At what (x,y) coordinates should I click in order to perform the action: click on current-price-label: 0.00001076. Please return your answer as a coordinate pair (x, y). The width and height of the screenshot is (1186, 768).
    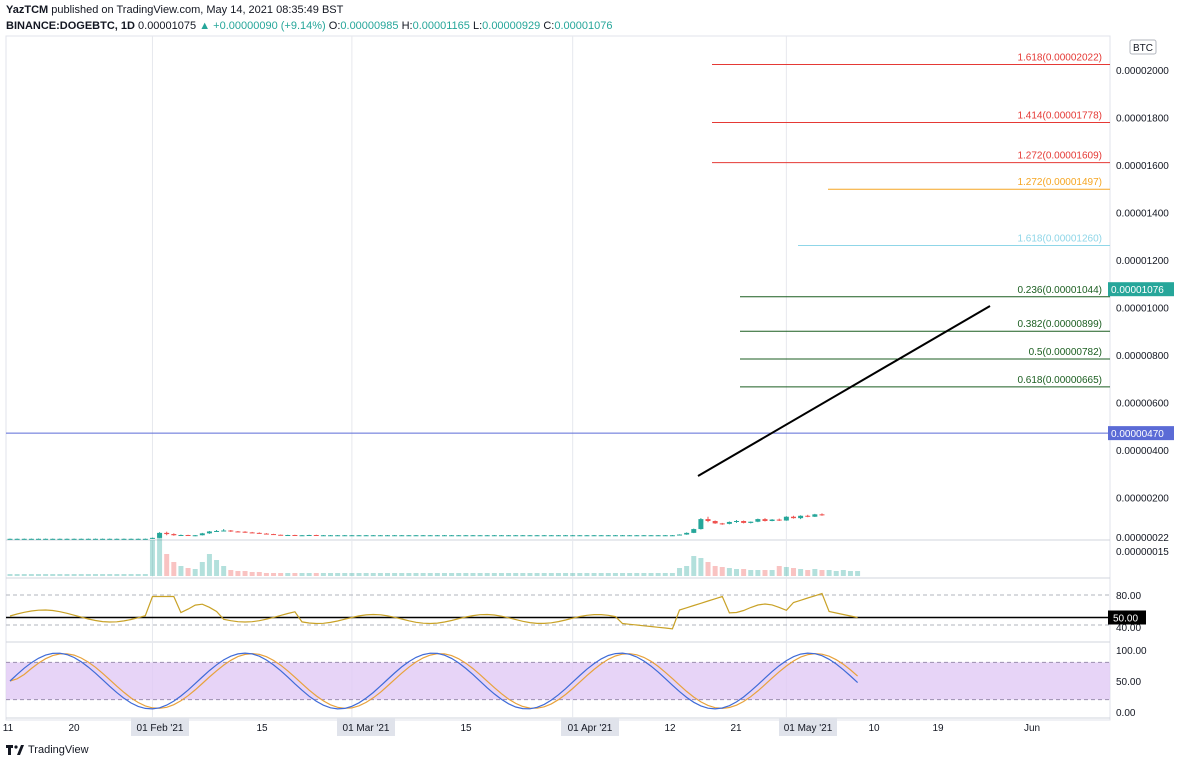
    Looking at the image, I should click on (1137, 290).